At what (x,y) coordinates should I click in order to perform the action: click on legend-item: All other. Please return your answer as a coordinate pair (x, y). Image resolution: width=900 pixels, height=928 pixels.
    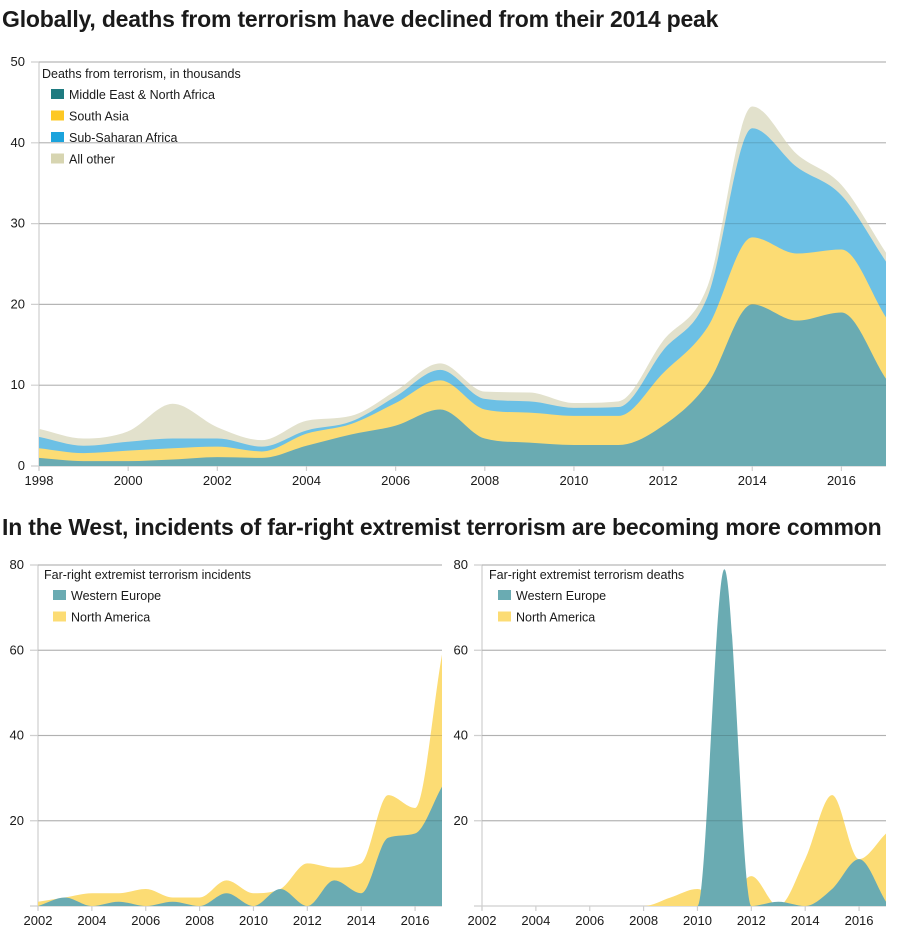
    Looking at the image, I should click on (83, 160).